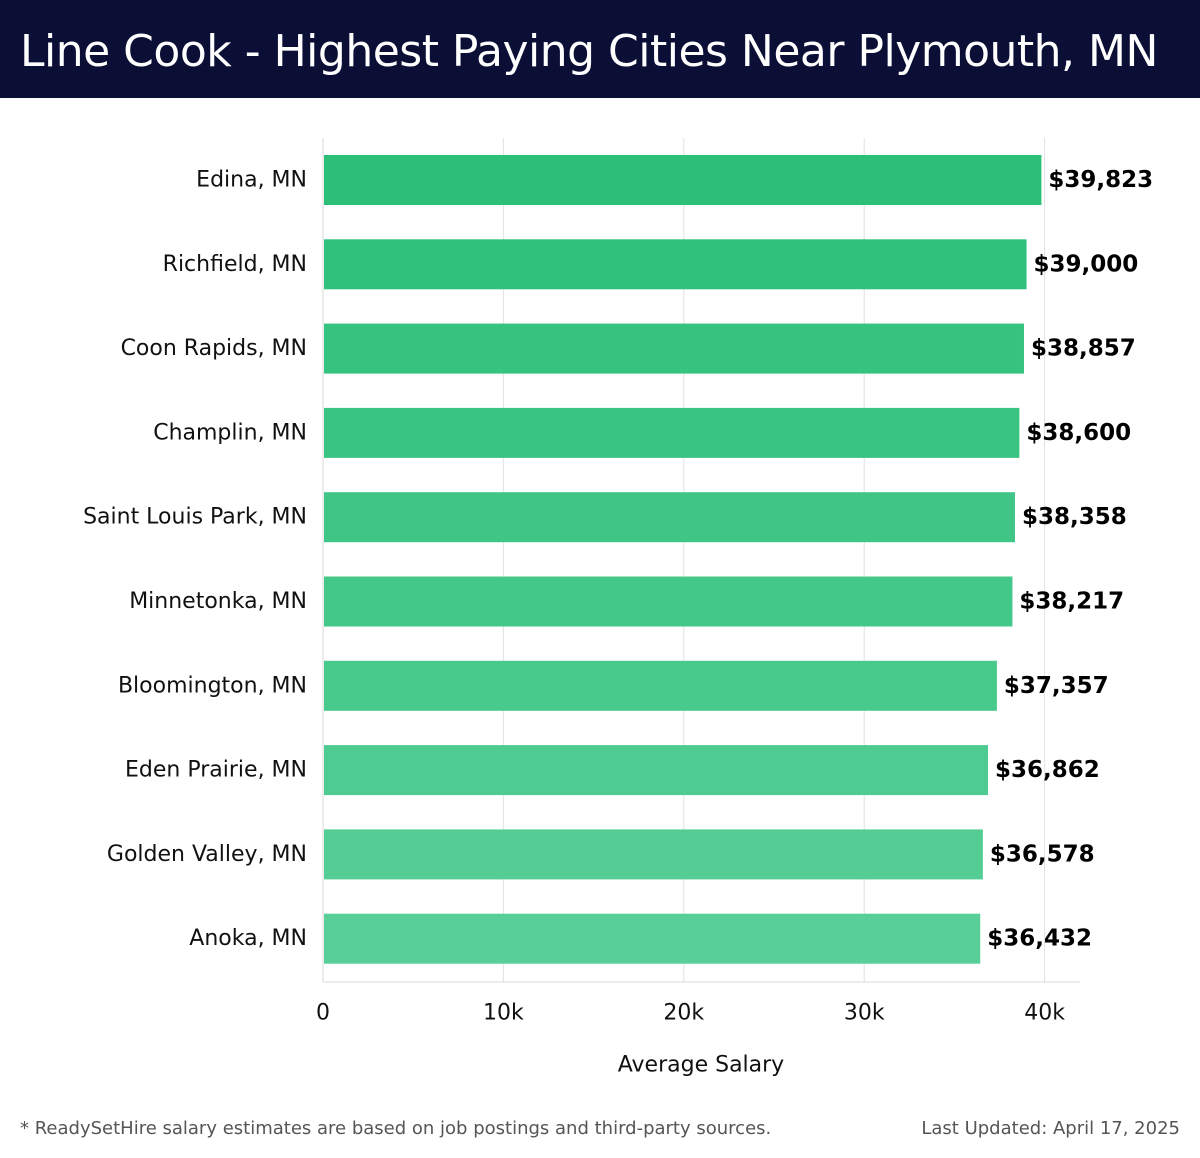  I want to click on category-label: Champlin, MN, so click(230, 432).